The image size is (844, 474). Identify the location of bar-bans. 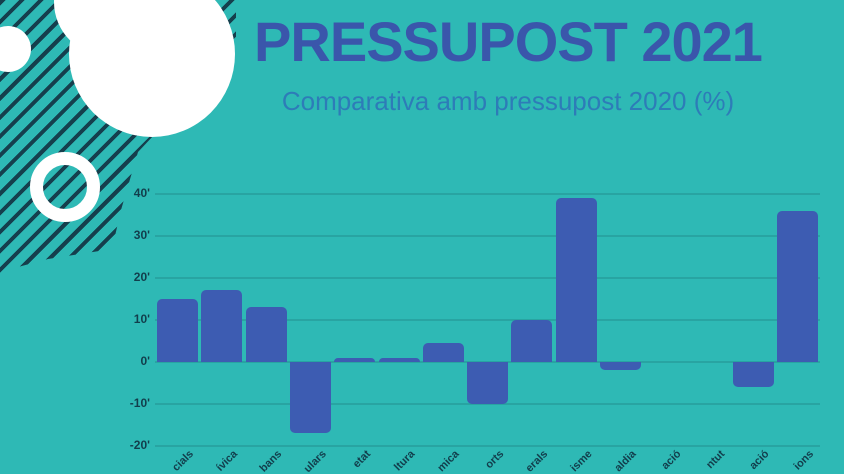
(266, 334).